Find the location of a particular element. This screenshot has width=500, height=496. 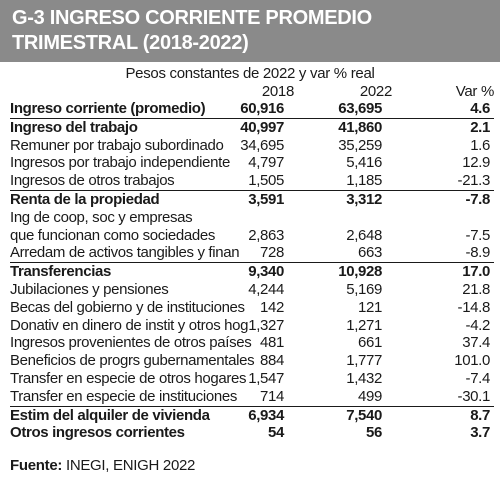

value-2018: 1,505 is located at coordinates (266, 181).